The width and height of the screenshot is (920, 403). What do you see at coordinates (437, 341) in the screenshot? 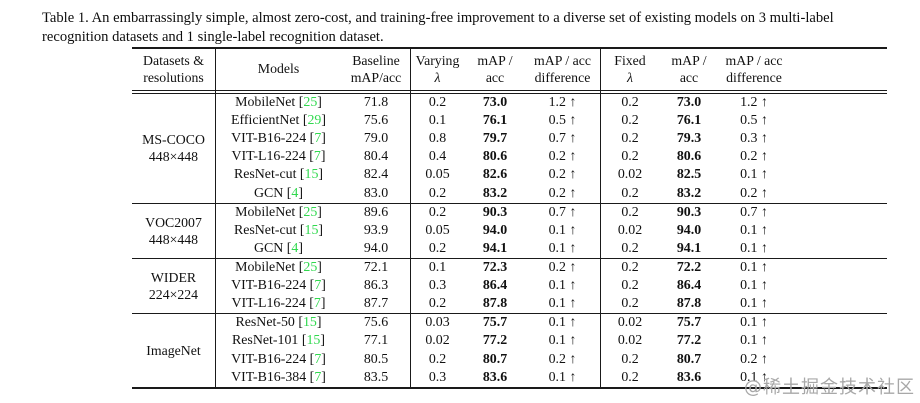
I see `varying-lambda-cell: 0.02` at bounding box center [437, 341].